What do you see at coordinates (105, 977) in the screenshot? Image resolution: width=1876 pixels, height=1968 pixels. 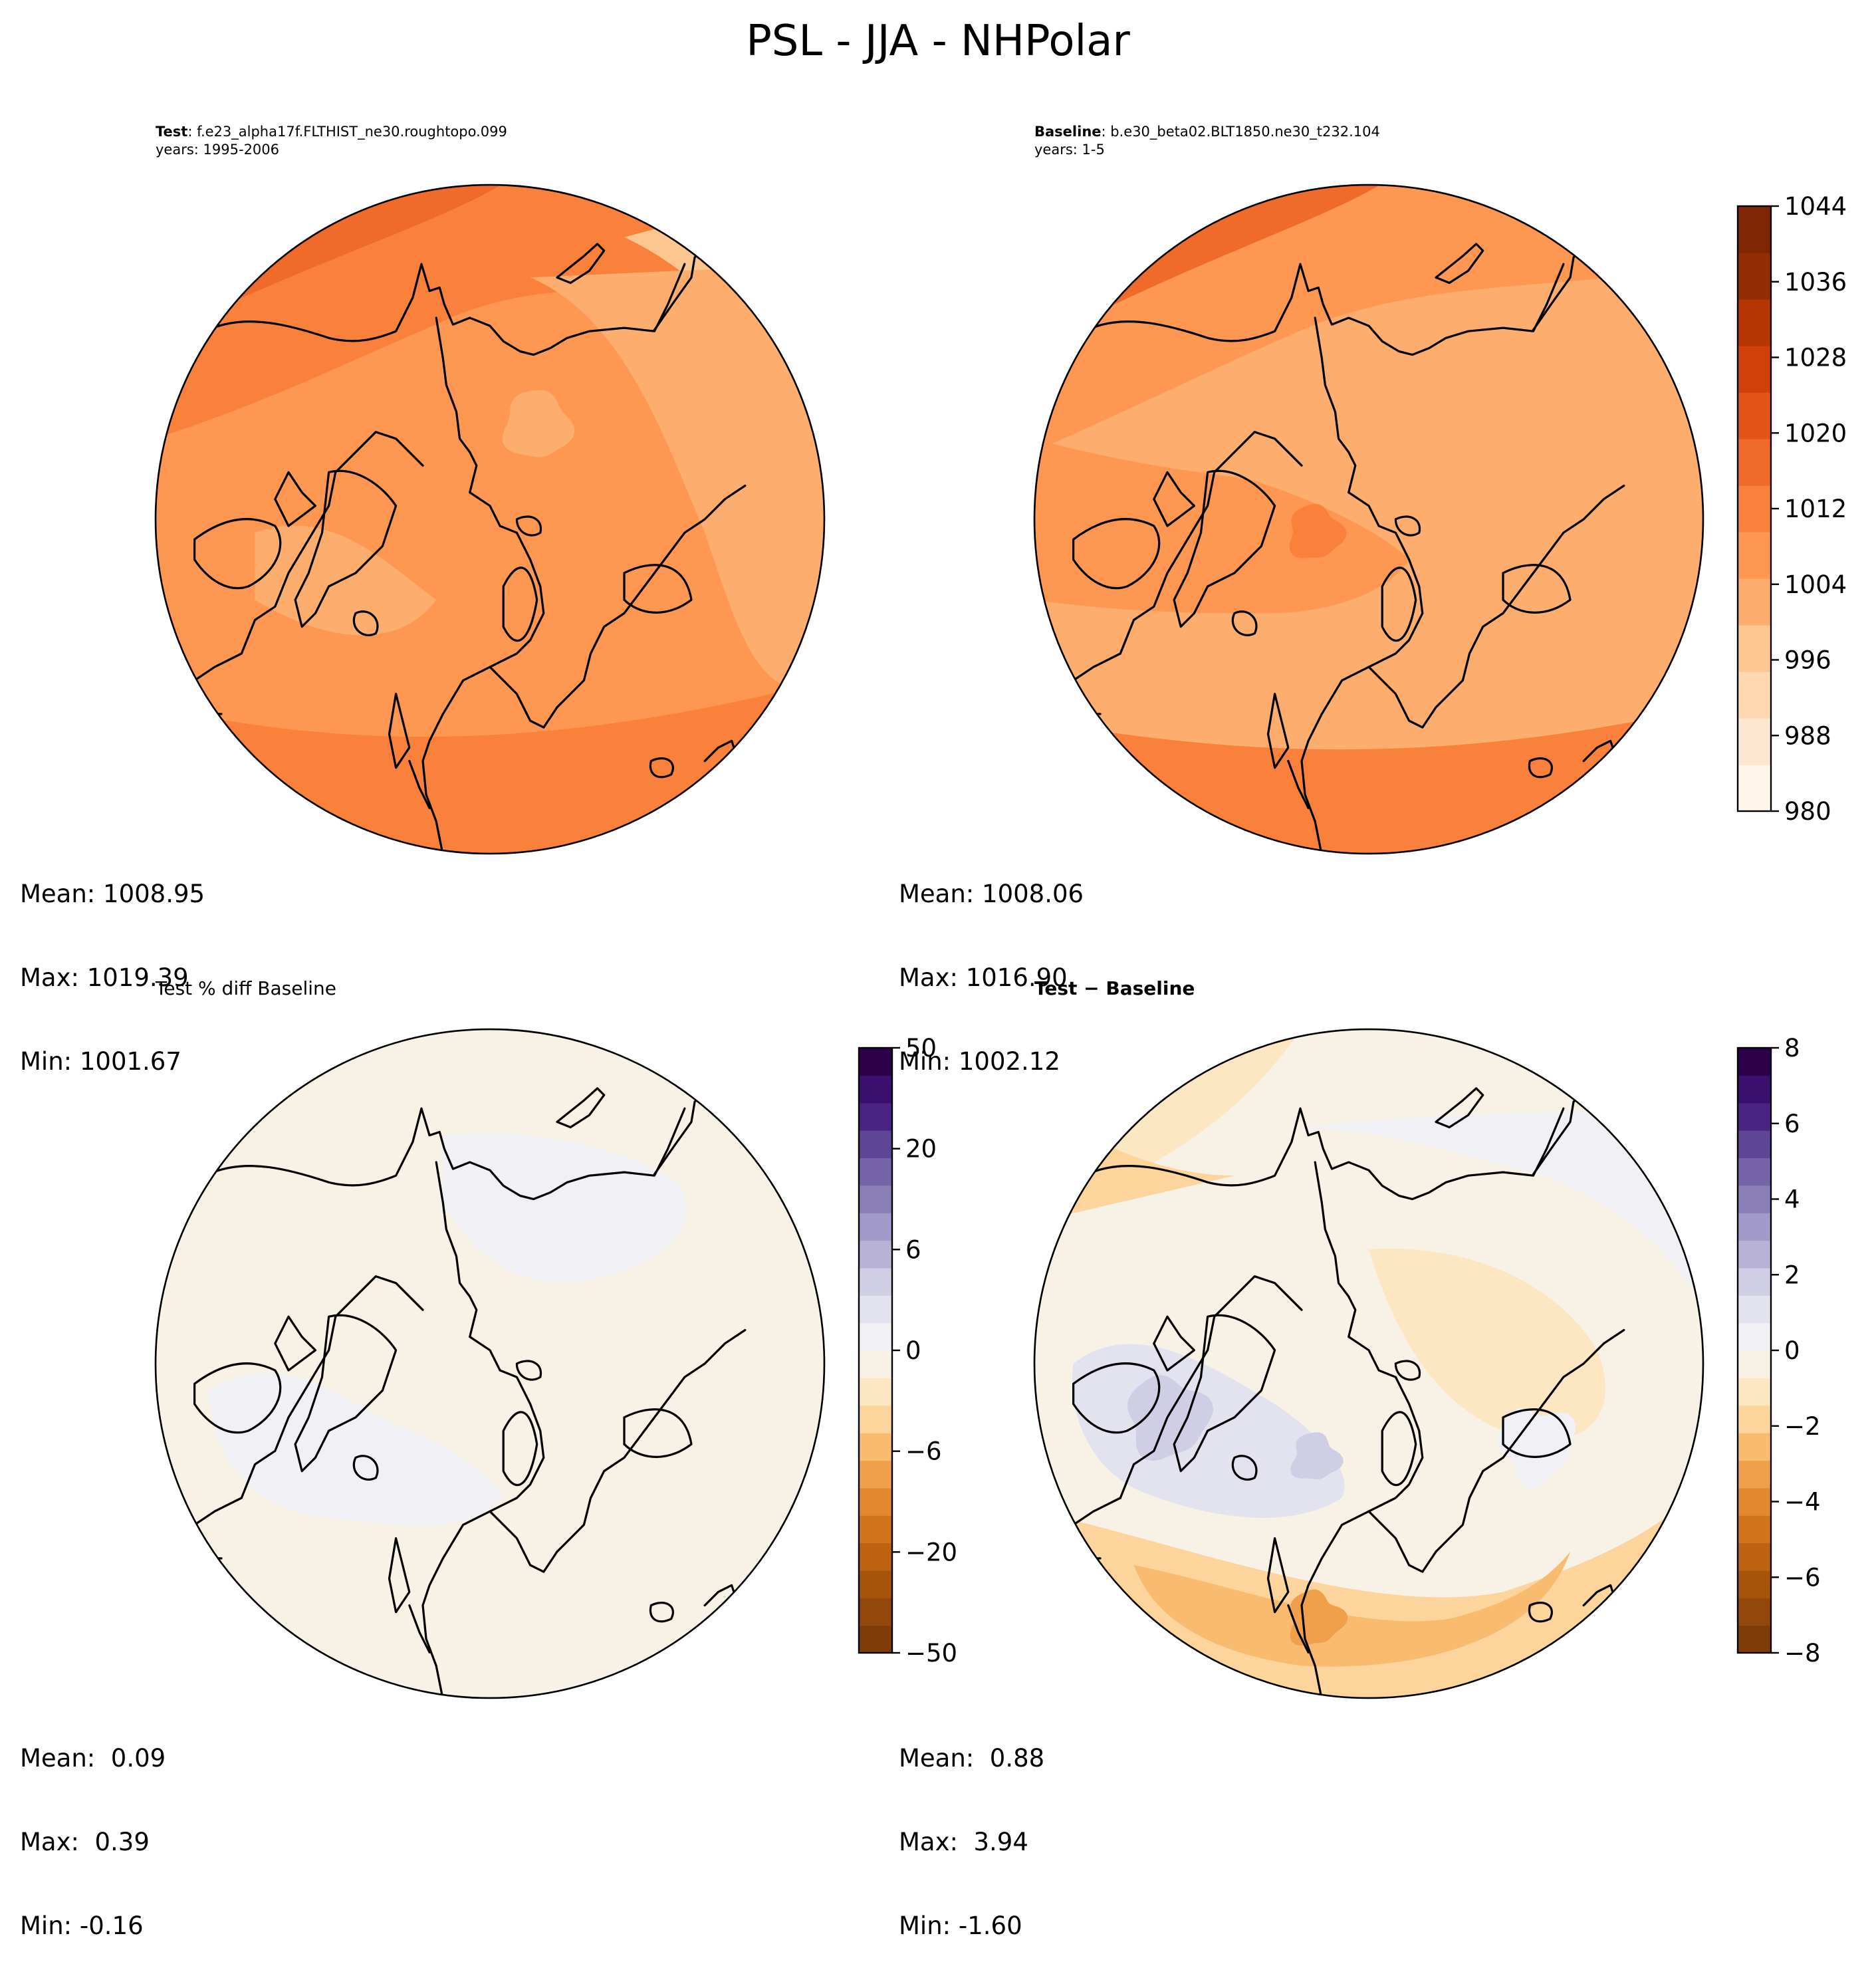 I see `test-max: Max: 1019.39` at bounding box center [105, 977].